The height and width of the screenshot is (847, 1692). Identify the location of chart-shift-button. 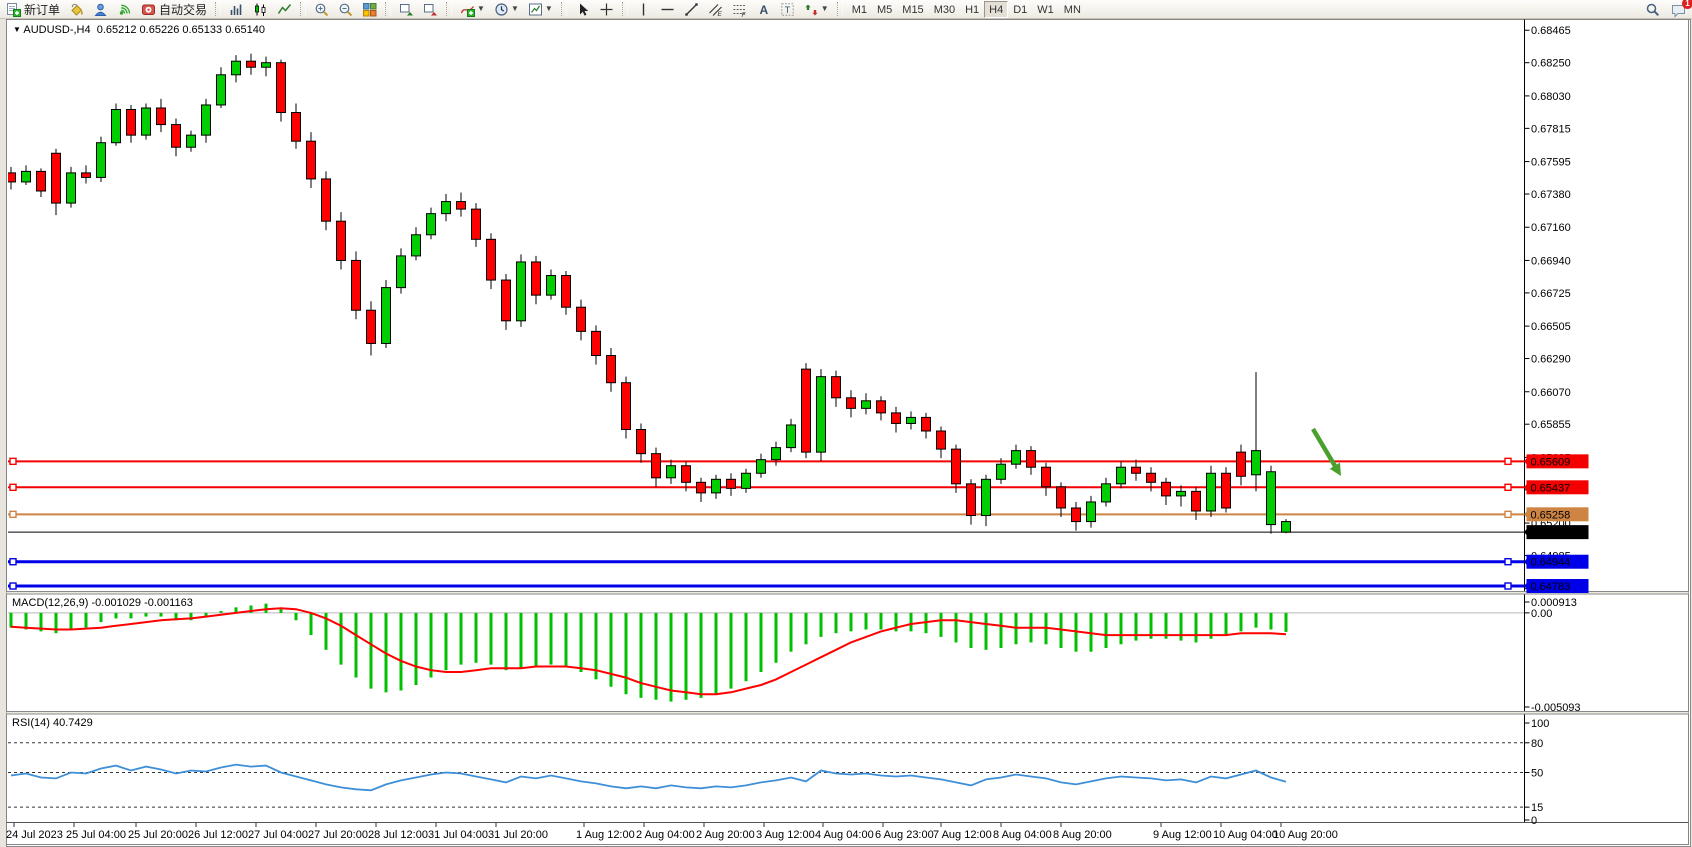
(430, 9).